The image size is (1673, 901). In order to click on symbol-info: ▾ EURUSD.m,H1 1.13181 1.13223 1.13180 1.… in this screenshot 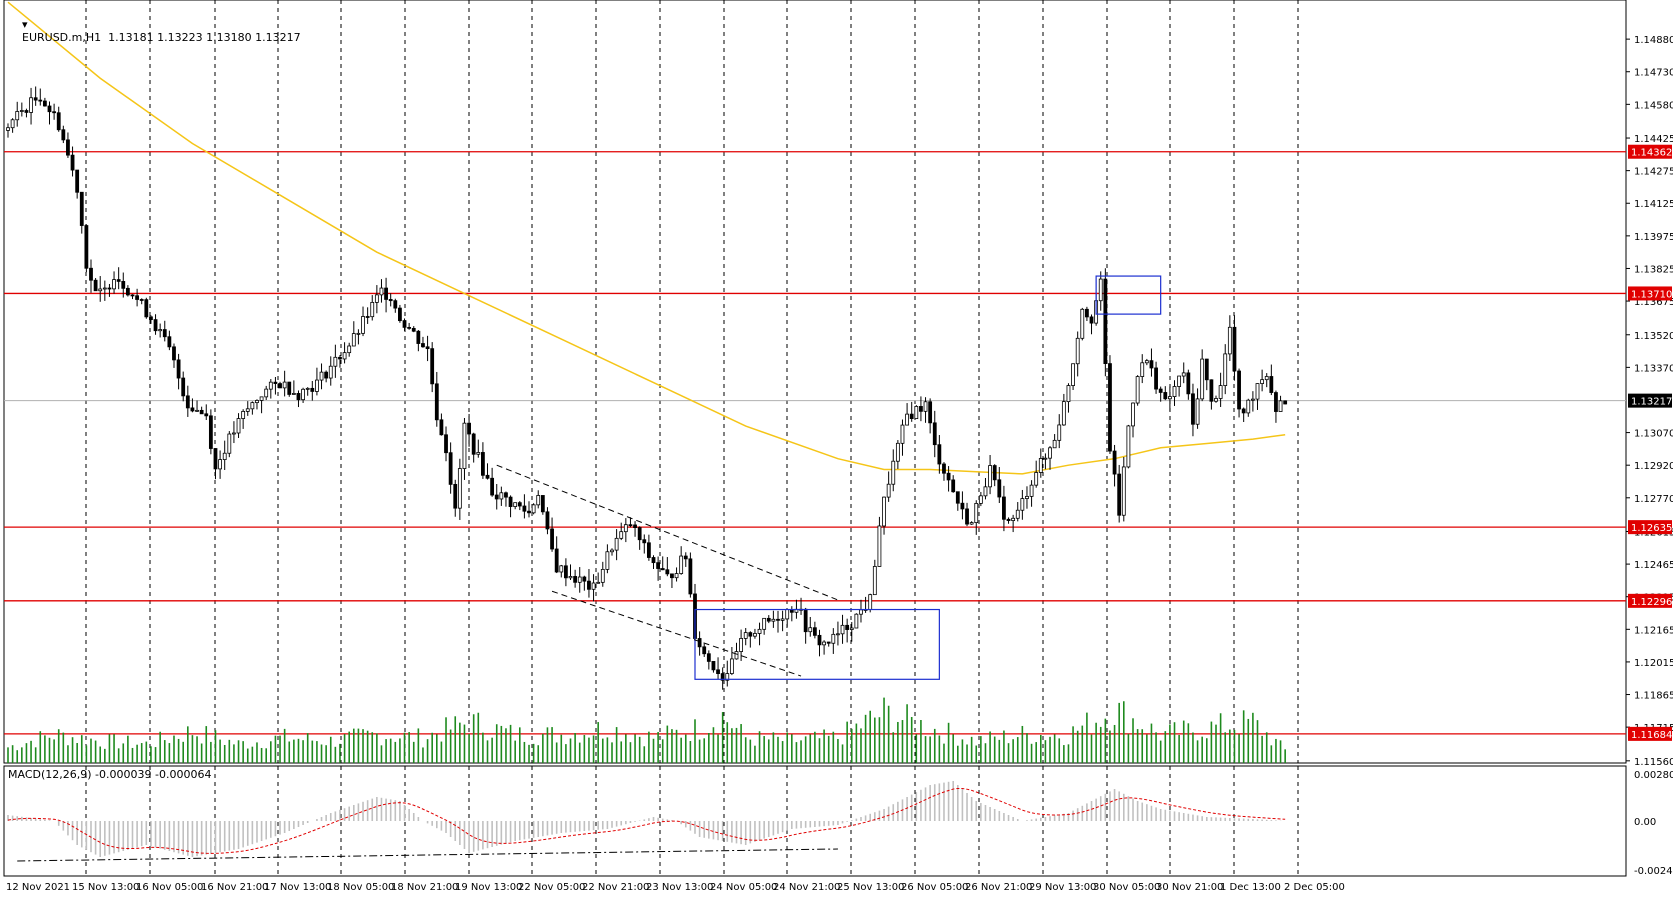, I will do `click(154, 31)`.